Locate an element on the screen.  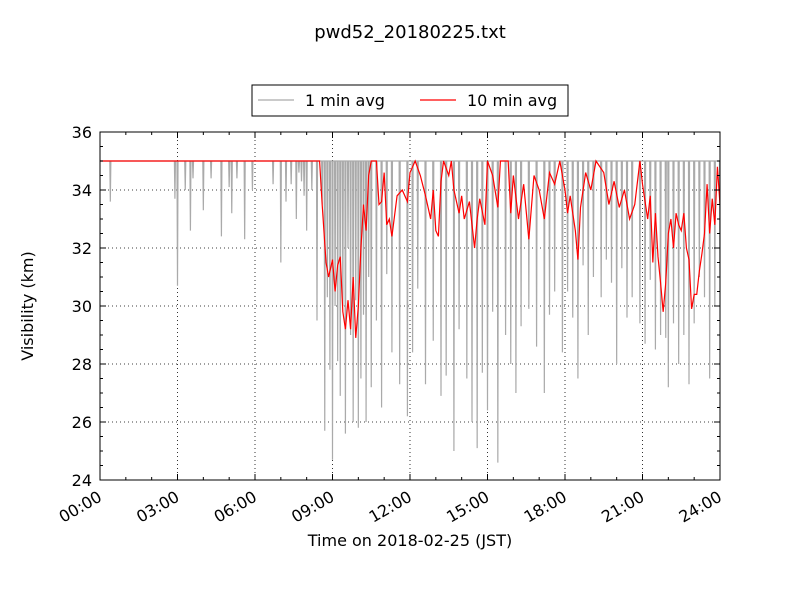
y-tick-label: 30 is located at coordinates (82, 306).